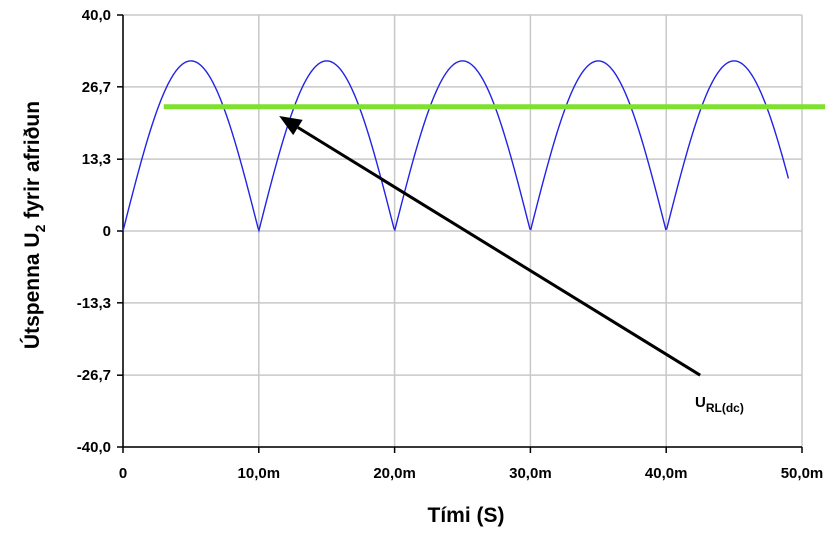  What do you see at coordinates (530, 473) in the screenshot?
I see `x-tick-label: 30,0m` at bounding box center [530, 473].